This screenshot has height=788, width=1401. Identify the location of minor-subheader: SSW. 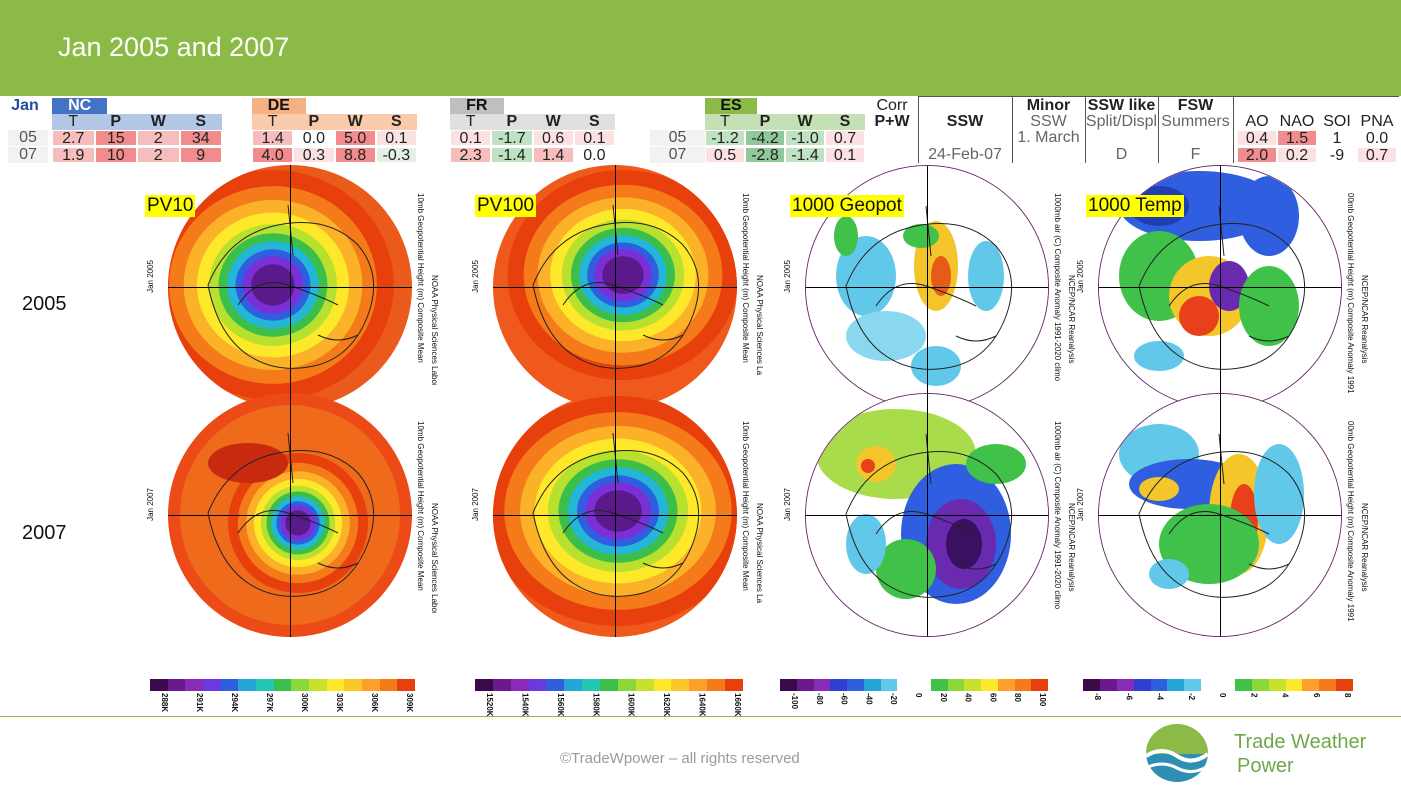
(1048, 121).